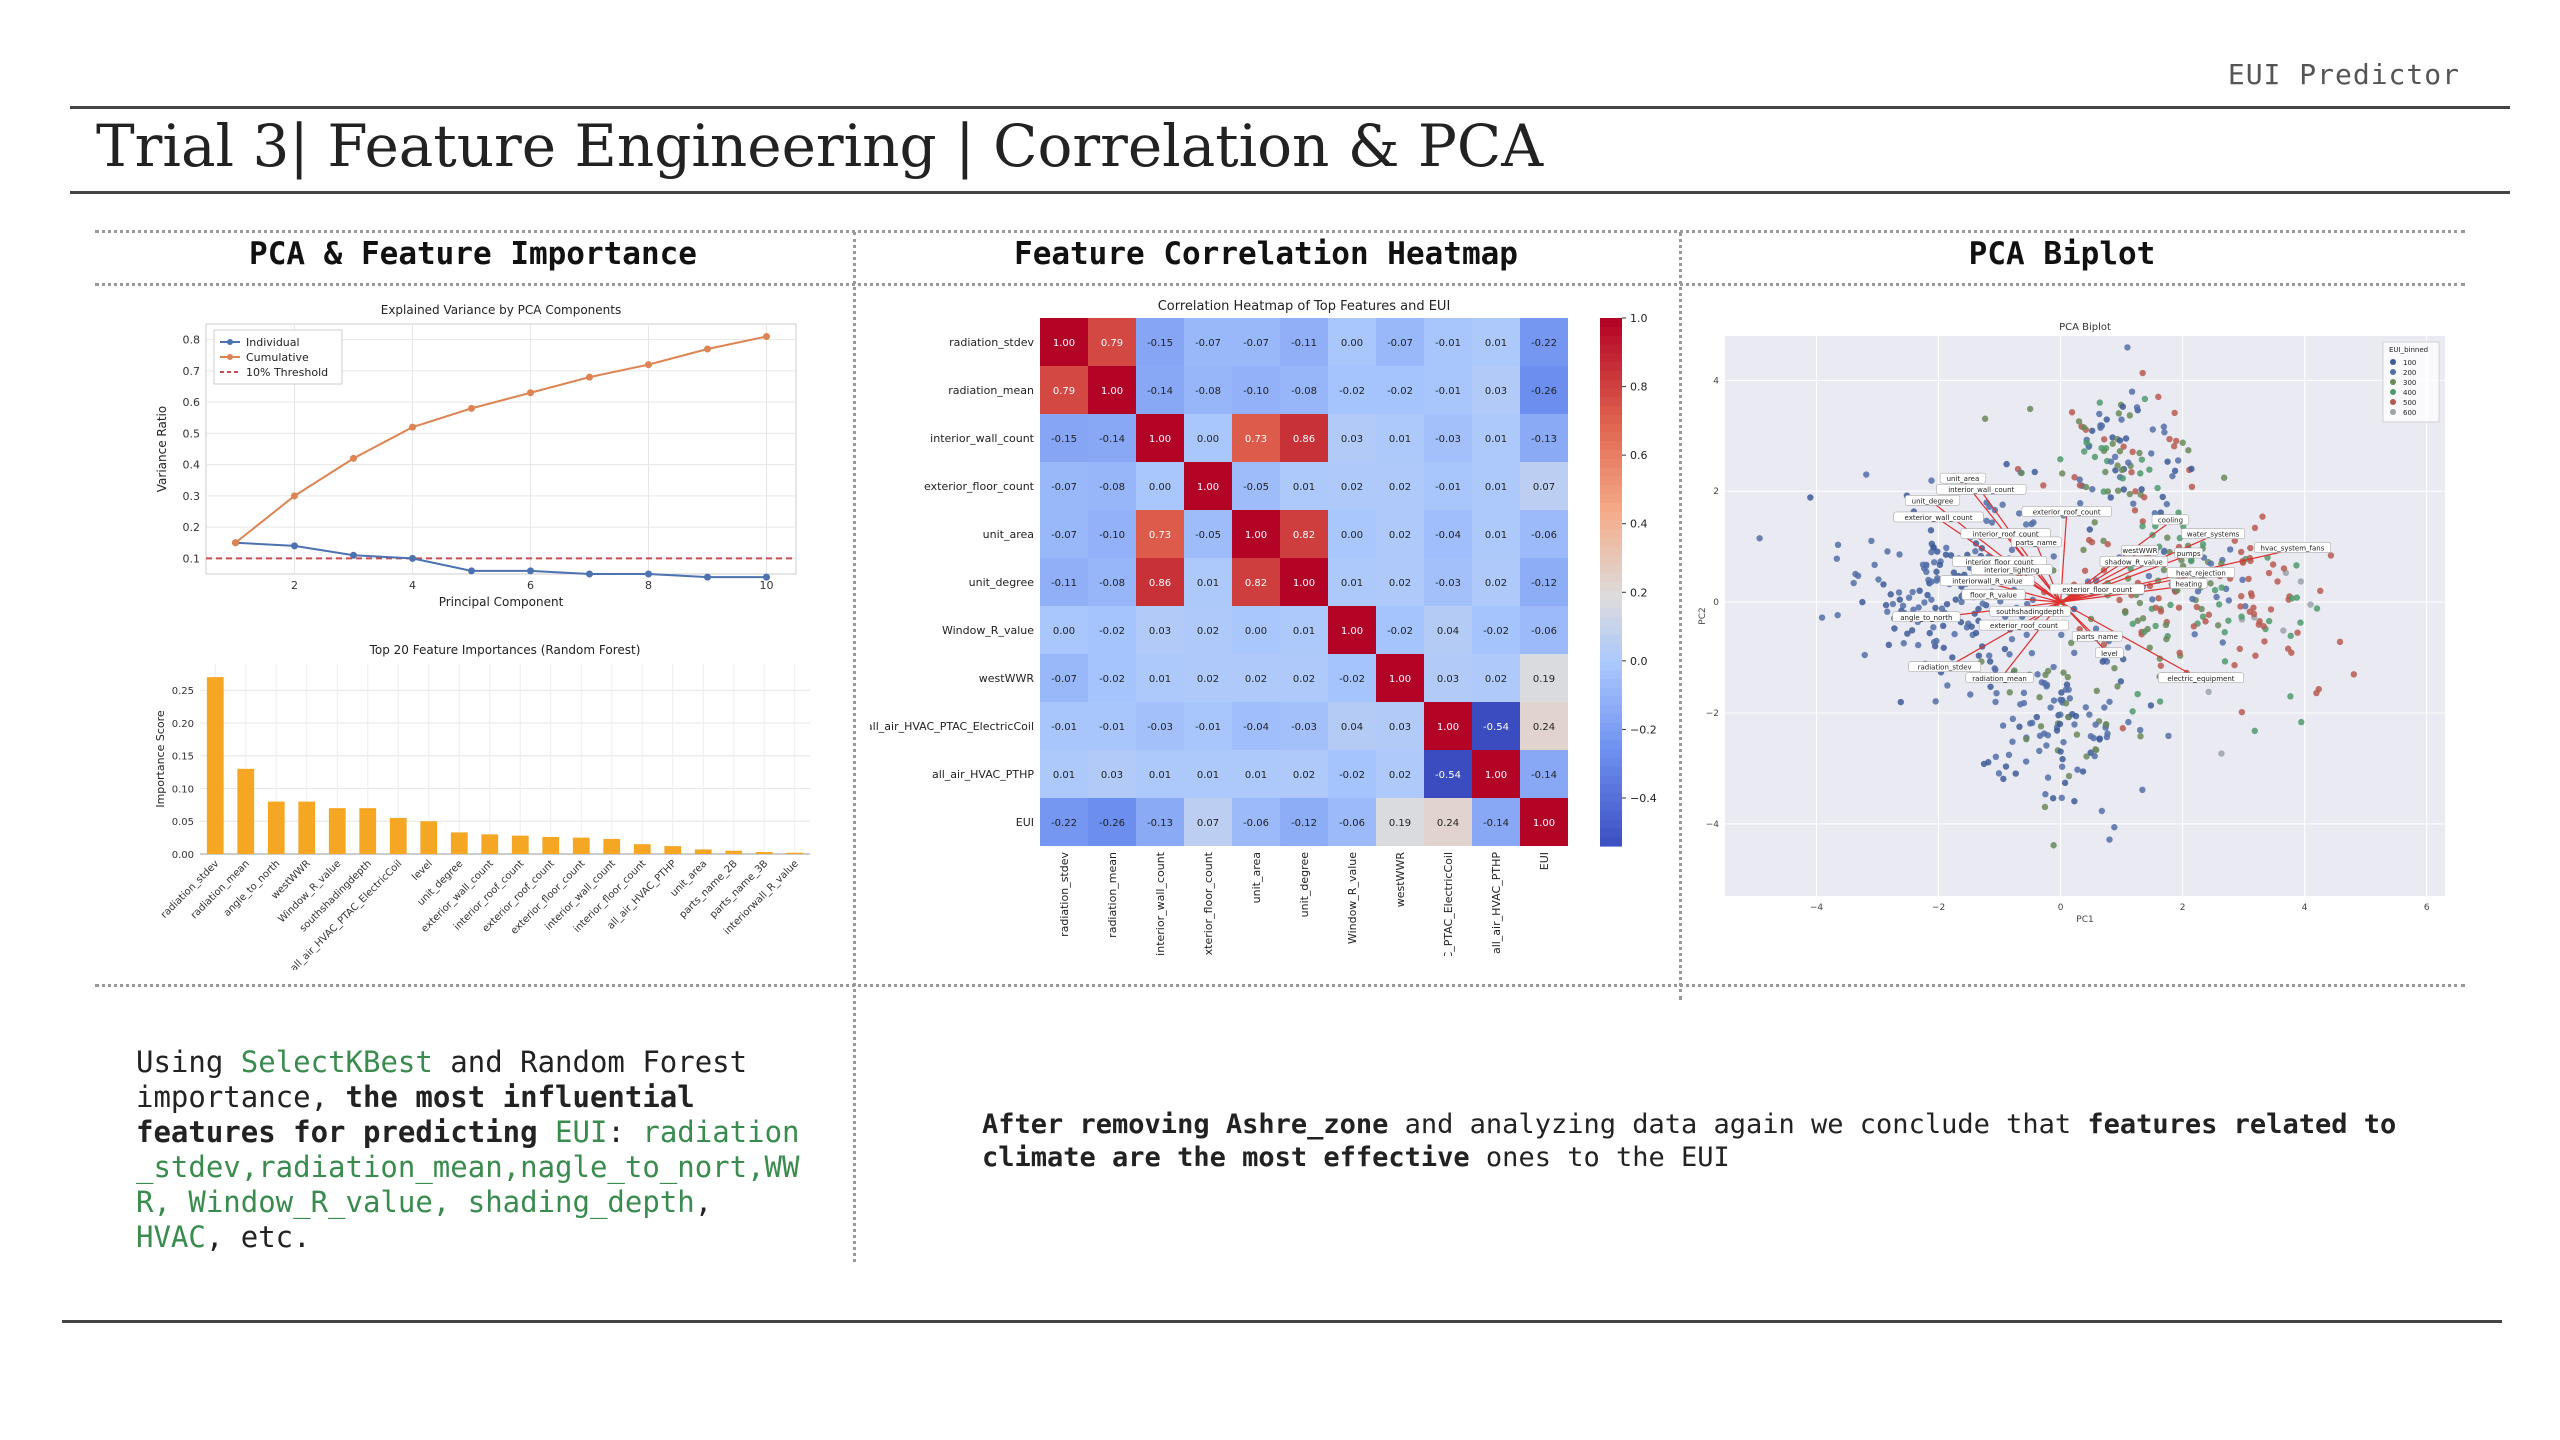 The image size is (2560, 1440). Describe the element at coordinates (1713, 825) in the screenshot. I see `biplot-ytick-label: −4` at that location.